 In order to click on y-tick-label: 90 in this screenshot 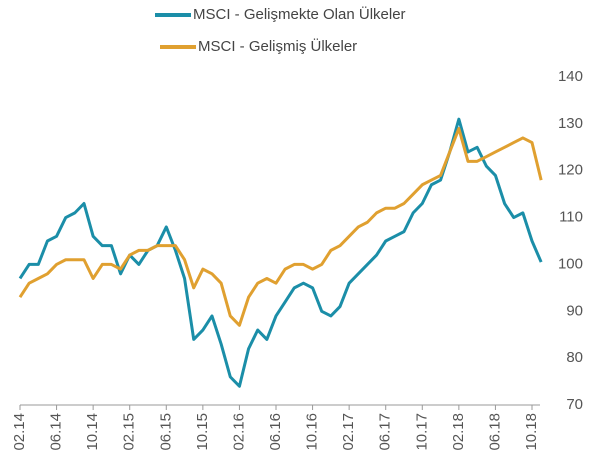, I will do `click(574, 310)`.